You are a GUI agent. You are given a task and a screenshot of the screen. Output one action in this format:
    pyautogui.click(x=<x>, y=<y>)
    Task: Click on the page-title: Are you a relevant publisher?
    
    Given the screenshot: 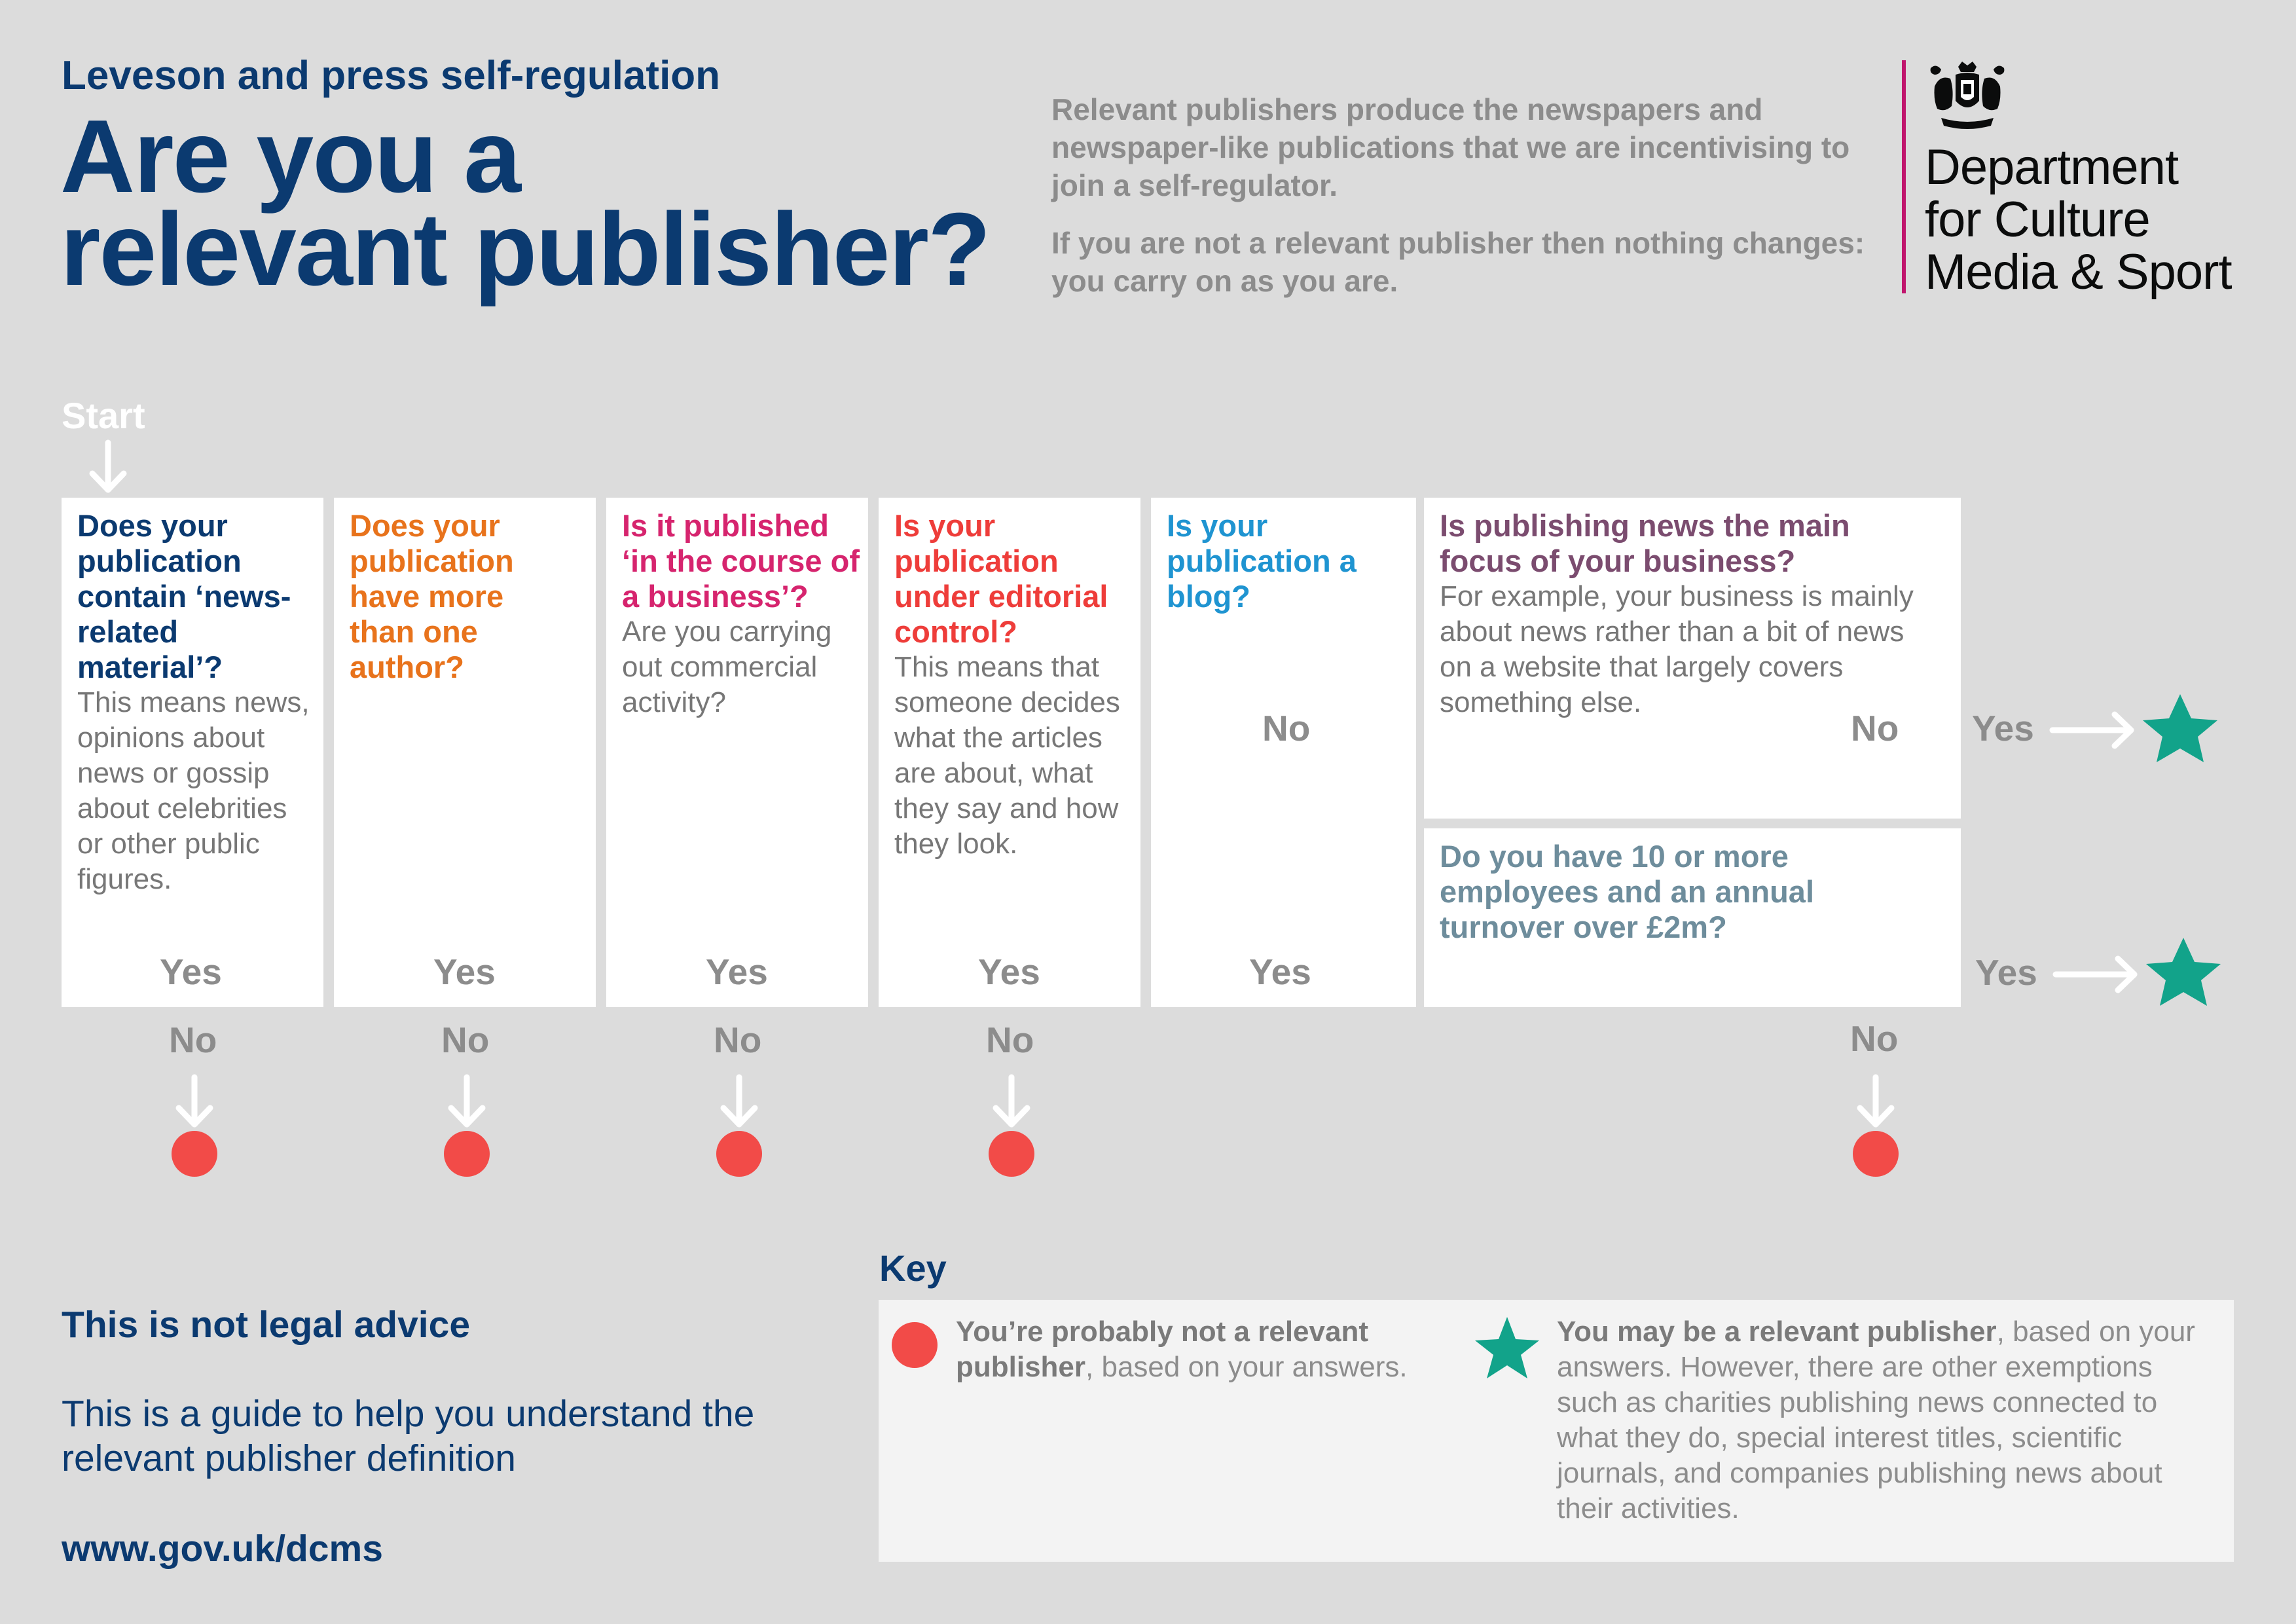 What is the action you would take?
    pyautogui.click(x=525, y=203)
    